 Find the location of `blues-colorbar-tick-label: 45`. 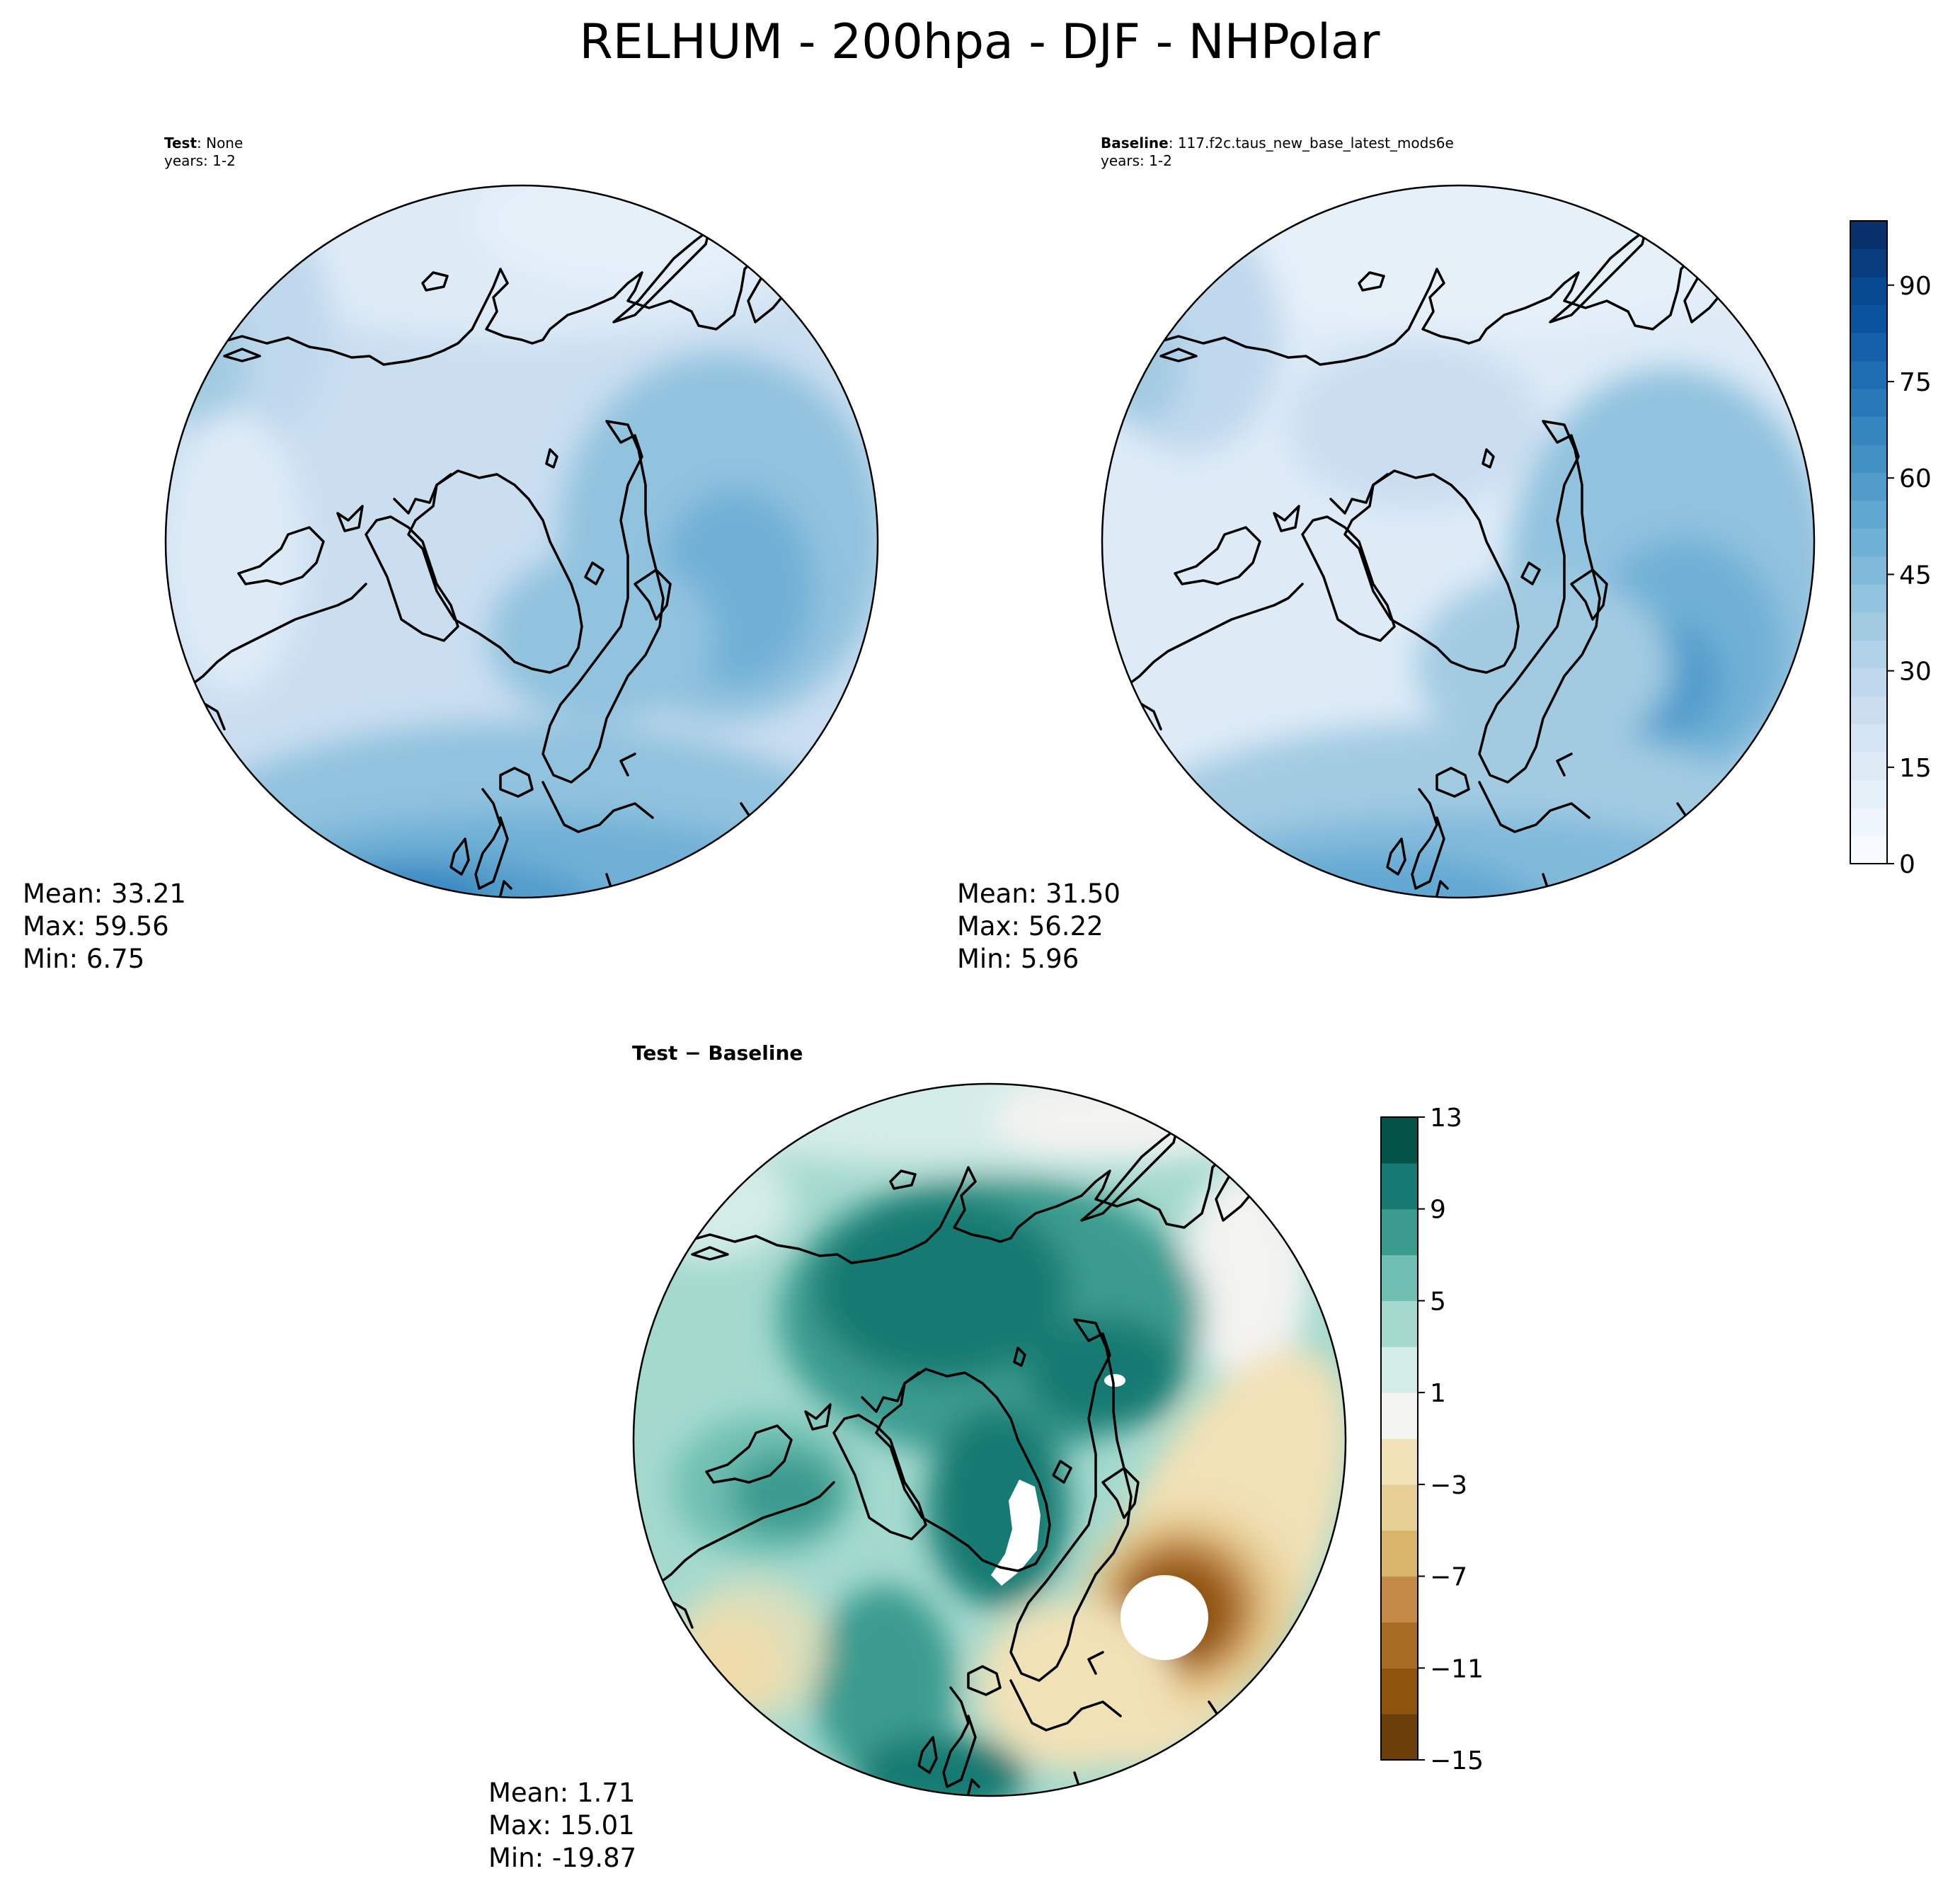

blues-colorbar-tick-label: 45 is located at coordinates (1915, 575).